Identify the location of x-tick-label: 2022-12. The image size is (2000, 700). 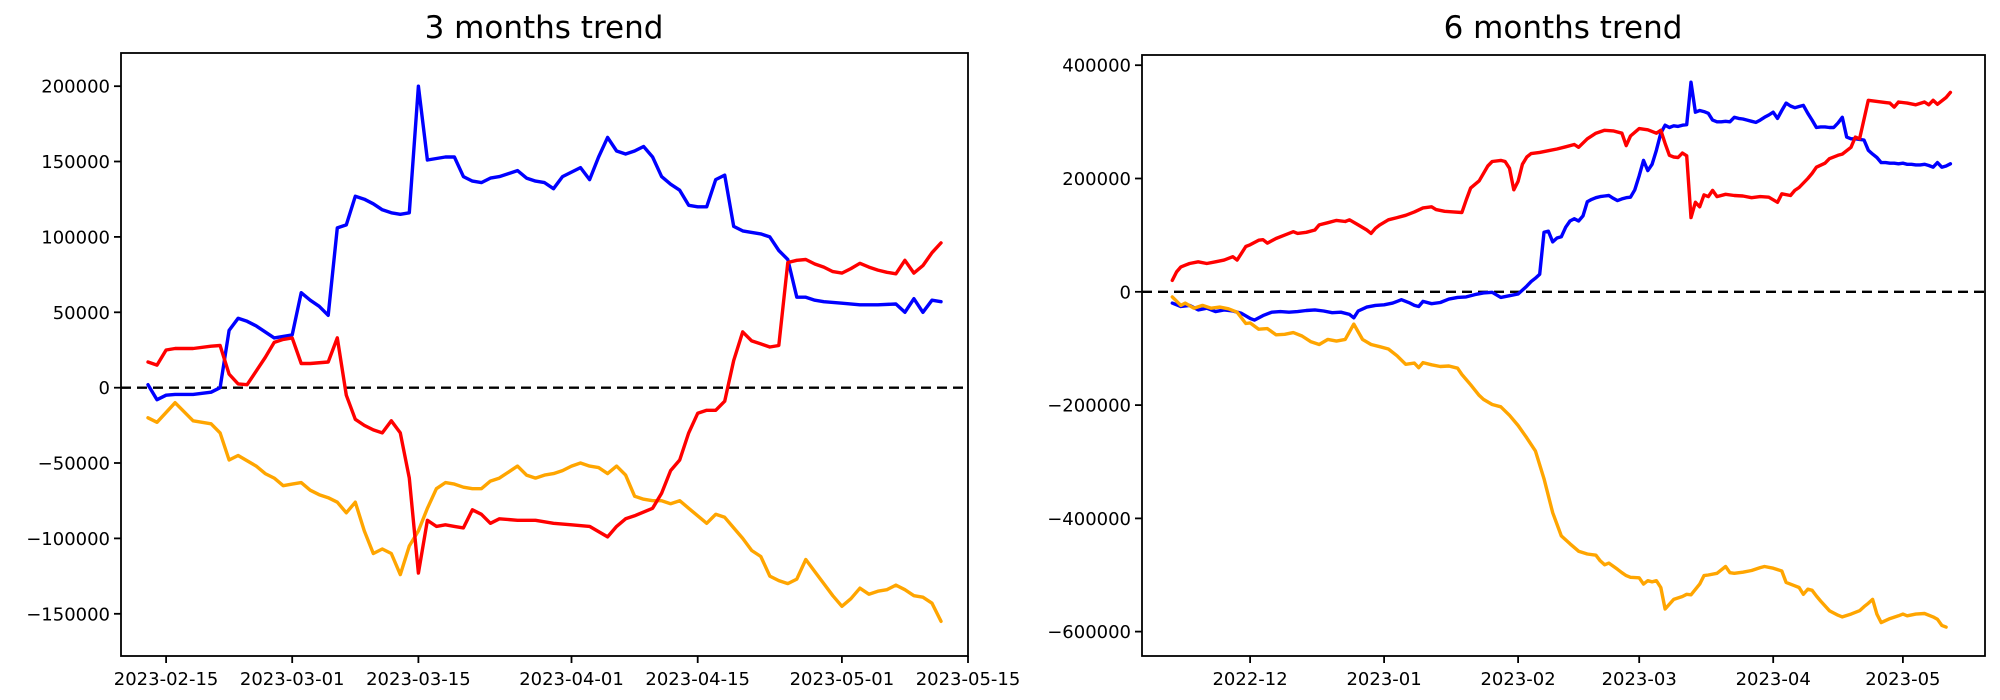
(1249, 679).